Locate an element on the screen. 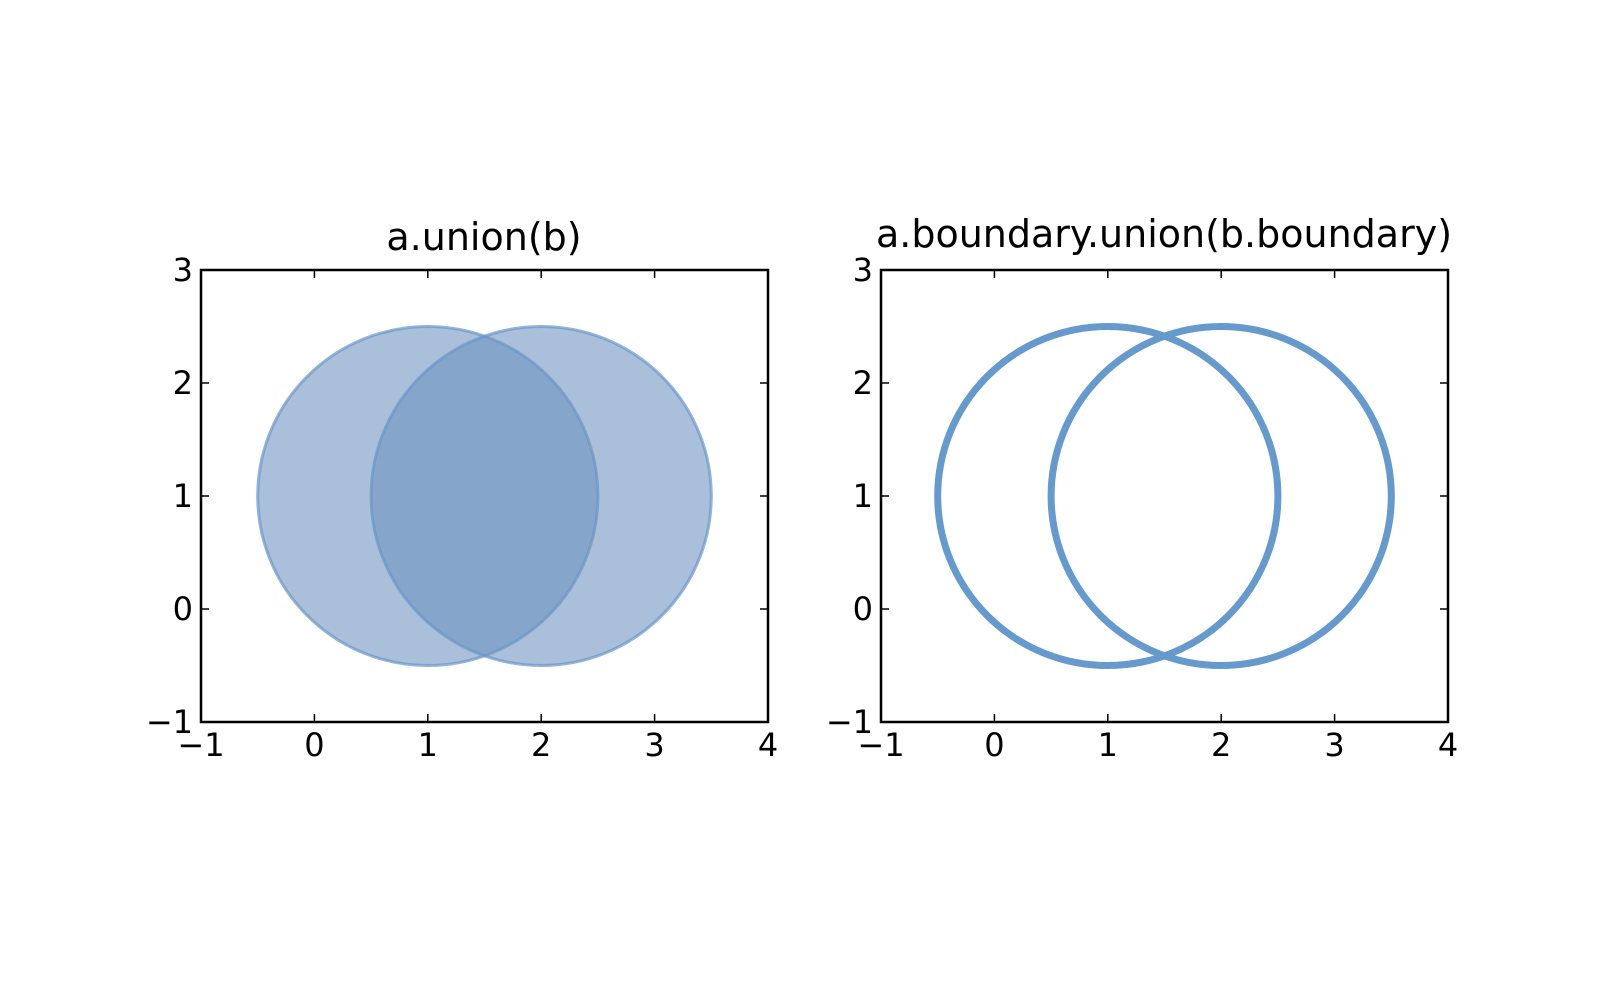 The image size is (1600, 988). union-y-tick-labels: −1 0 1 2 3 is located at coordinates (169, 496).